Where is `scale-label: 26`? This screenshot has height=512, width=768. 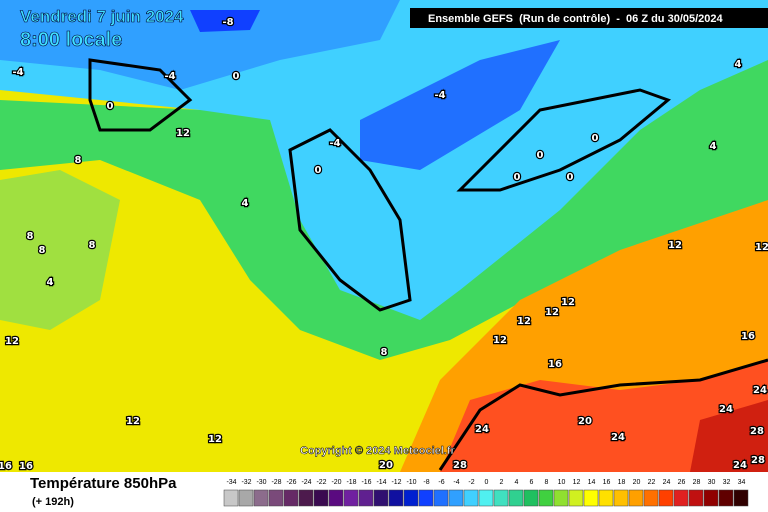 scale-label: 26 is located at coordinates (682, 482).